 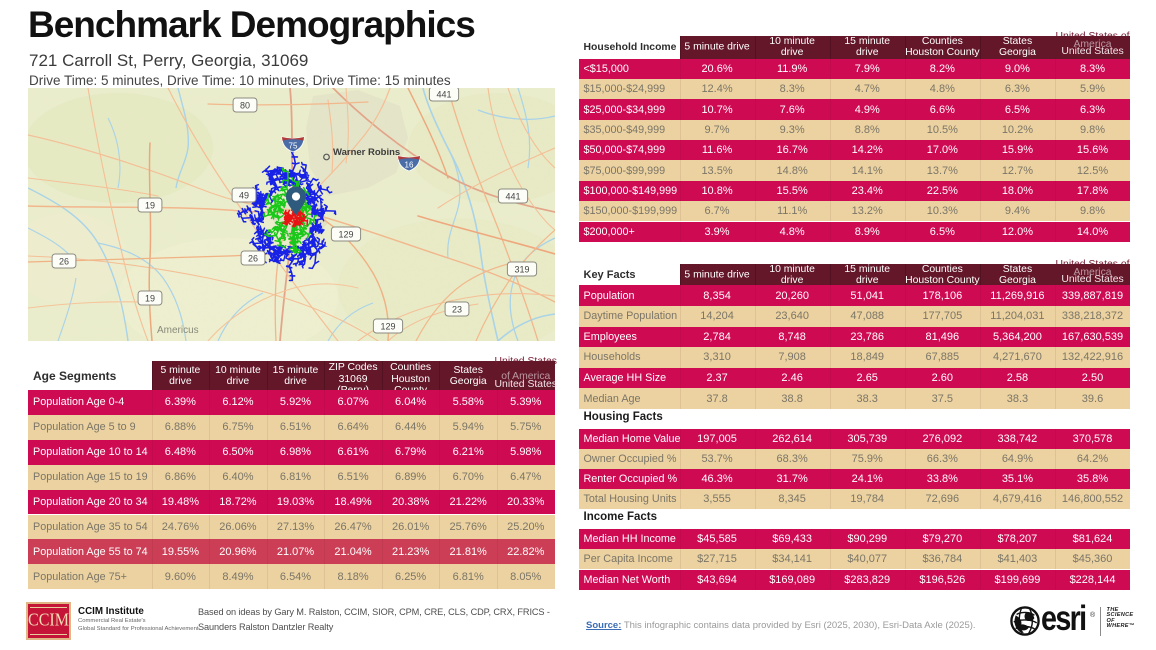 I want to click on svg-text: 319, so click(x=521, y=270).